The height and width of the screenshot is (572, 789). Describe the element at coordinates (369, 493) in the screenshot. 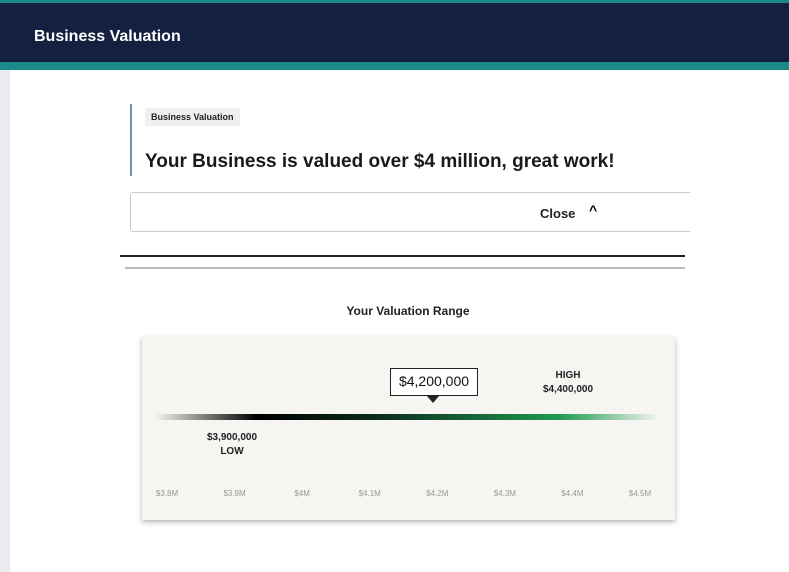

I see `axis-label: $4.1M` at that location.